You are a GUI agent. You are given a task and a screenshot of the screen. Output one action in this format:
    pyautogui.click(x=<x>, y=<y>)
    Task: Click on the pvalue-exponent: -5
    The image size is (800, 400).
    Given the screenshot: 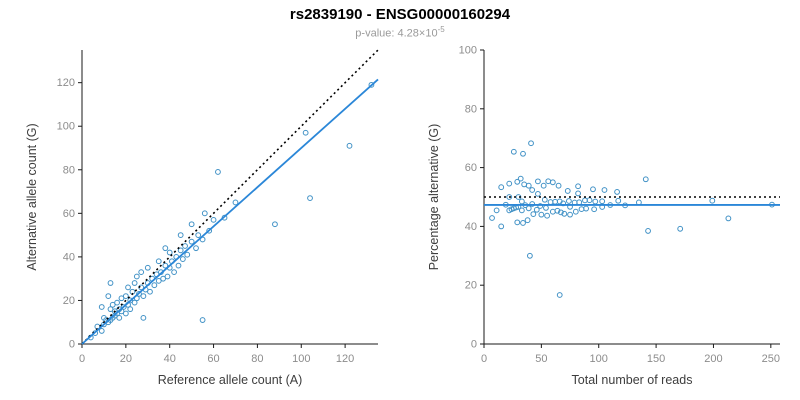 What is the action you would take?
    pyautogui.click(x=441, y=29)
    